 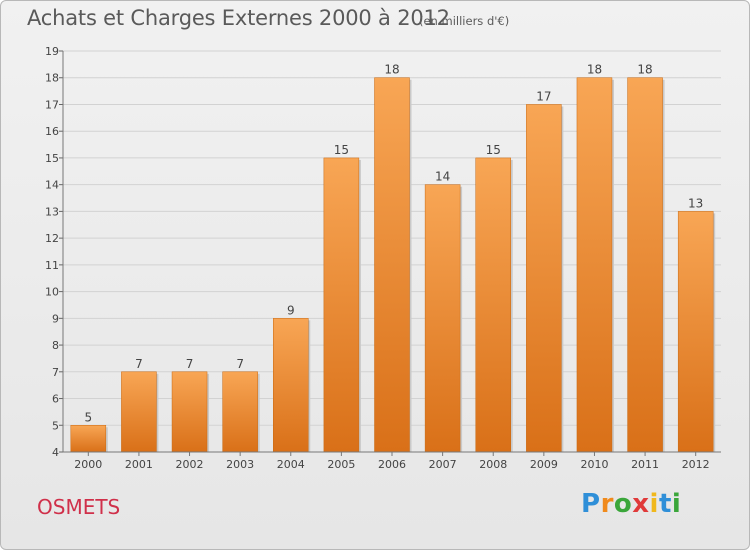 What do you see at coordinates (291, 310) in the screenshot?
I see `value-label: 9` at bounding box center [291, 310].